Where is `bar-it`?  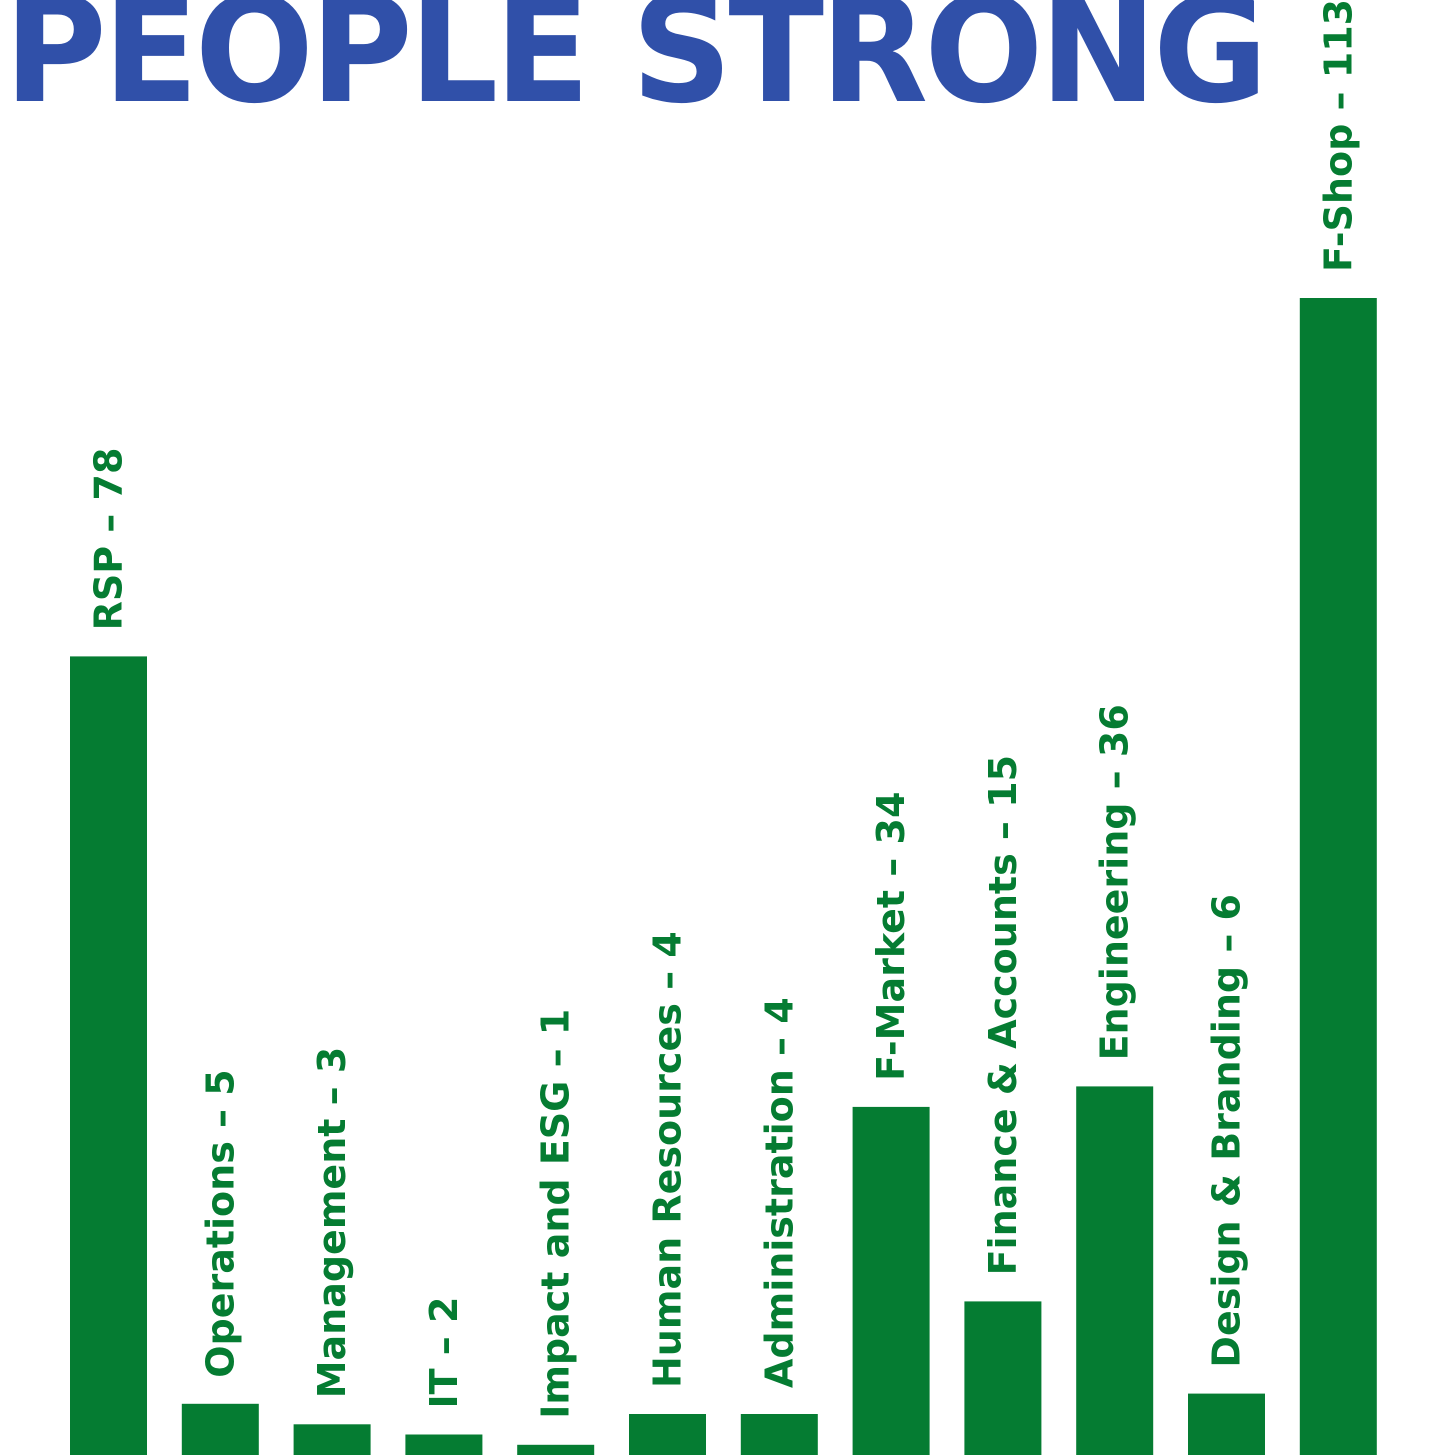
bar-it is located at coordinates (444, 1444).